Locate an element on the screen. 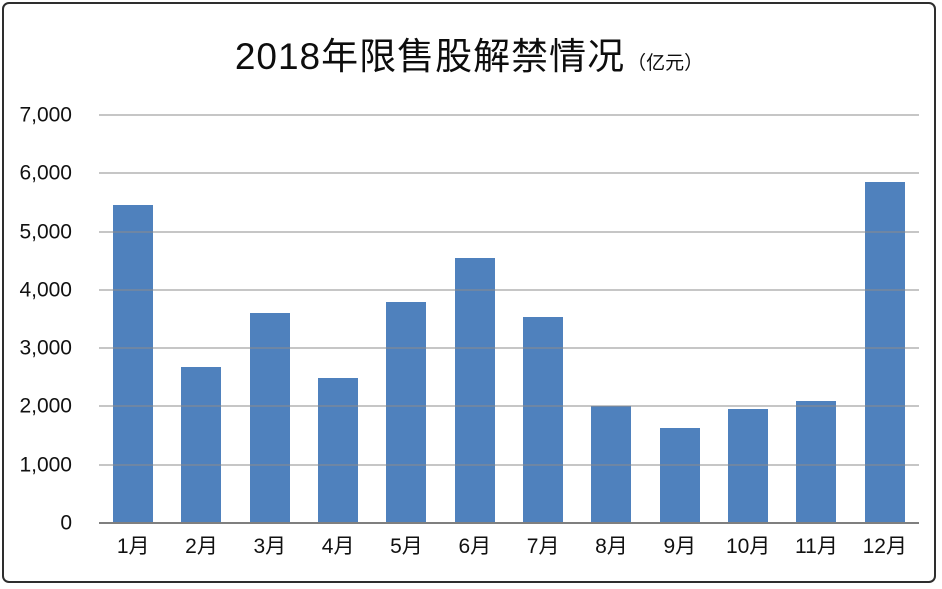 The height and width of the screenshot is (589, 942). chart-title-text: 2018年限售股解禁情况 is located at coordinates (430, 56).